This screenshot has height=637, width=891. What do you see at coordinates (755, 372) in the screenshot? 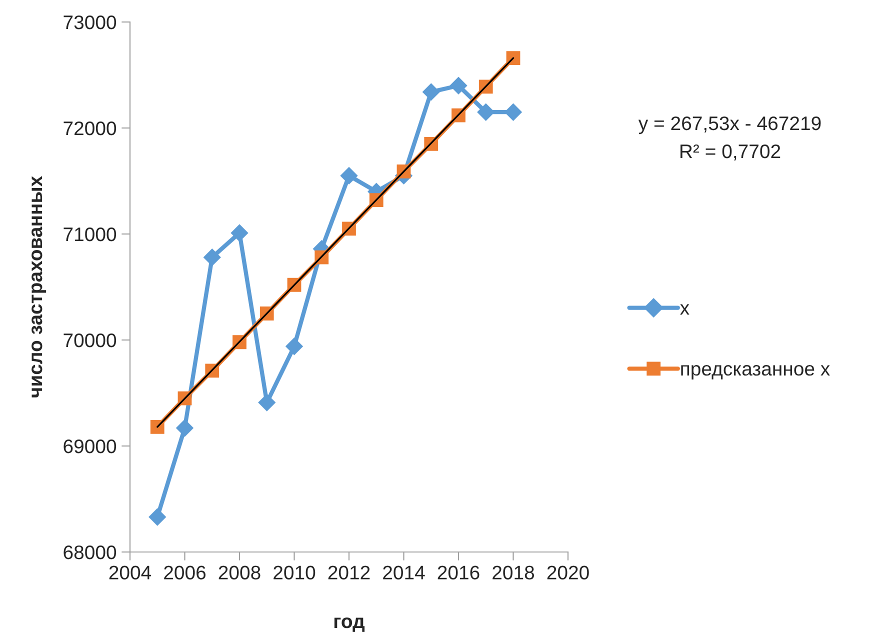
I see `legend-label: предсказанное x` at bounding box center [755, 372].